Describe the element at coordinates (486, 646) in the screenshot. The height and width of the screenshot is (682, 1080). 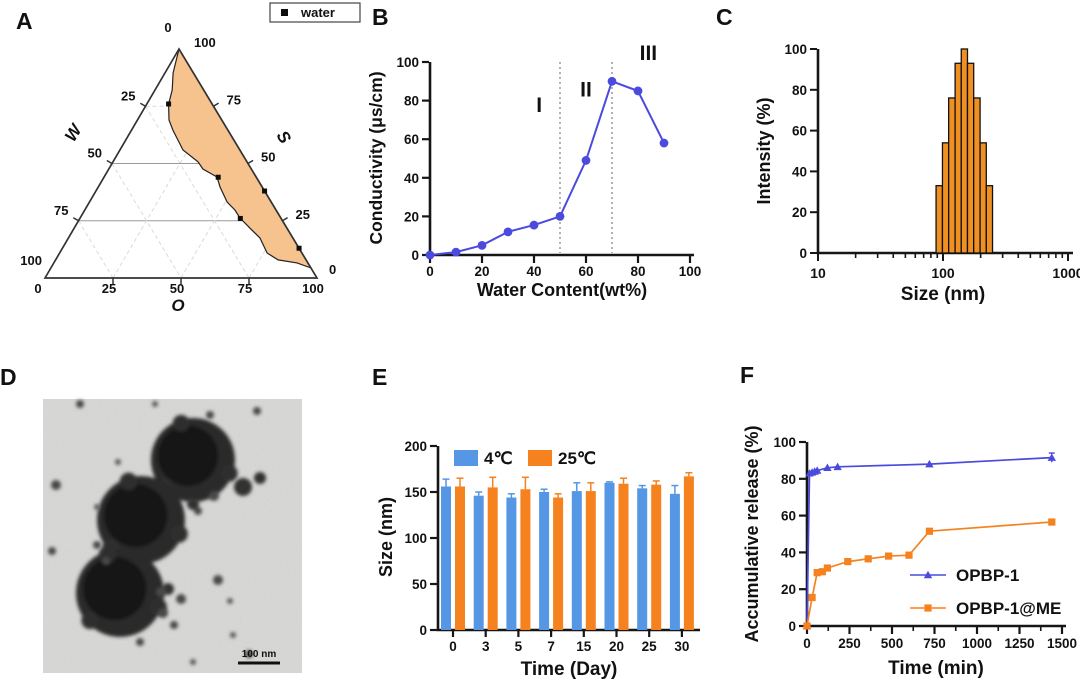
I see `svg-text: 3` at that location.